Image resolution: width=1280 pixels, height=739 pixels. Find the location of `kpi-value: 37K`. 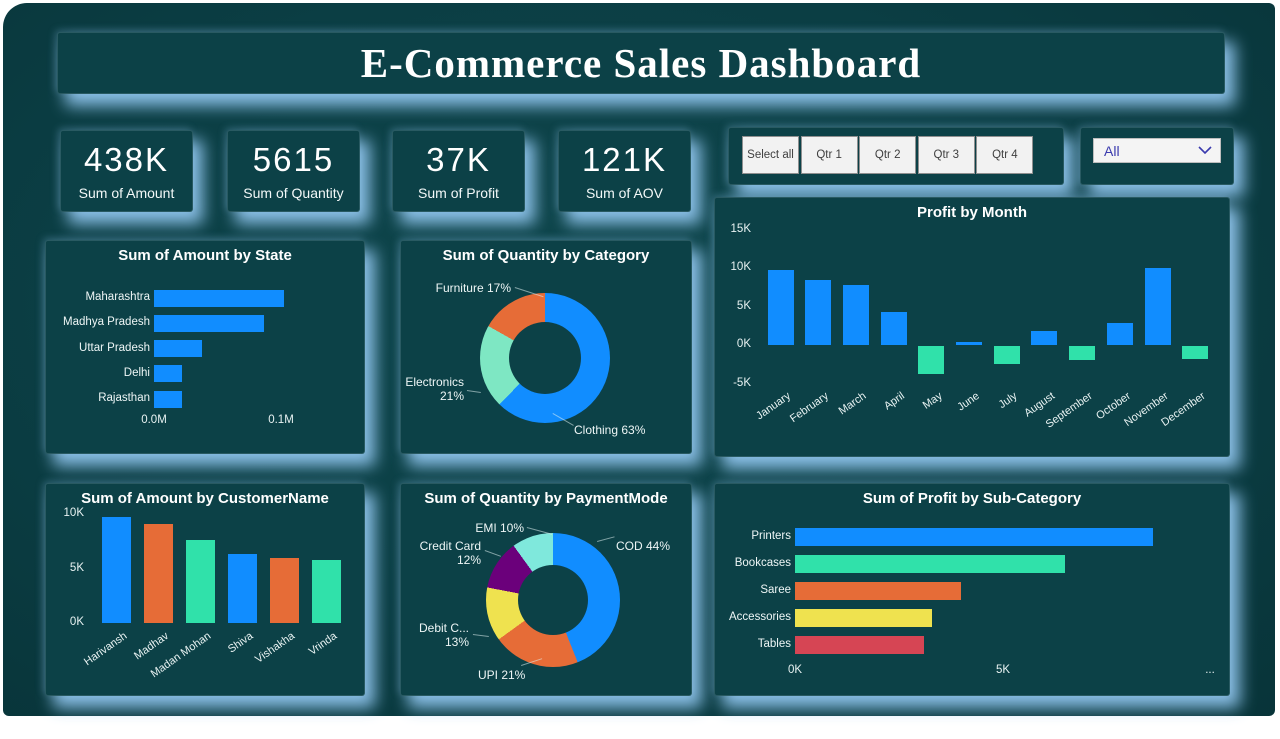

kpi-value: 37K is located at coordinates (458, 159).